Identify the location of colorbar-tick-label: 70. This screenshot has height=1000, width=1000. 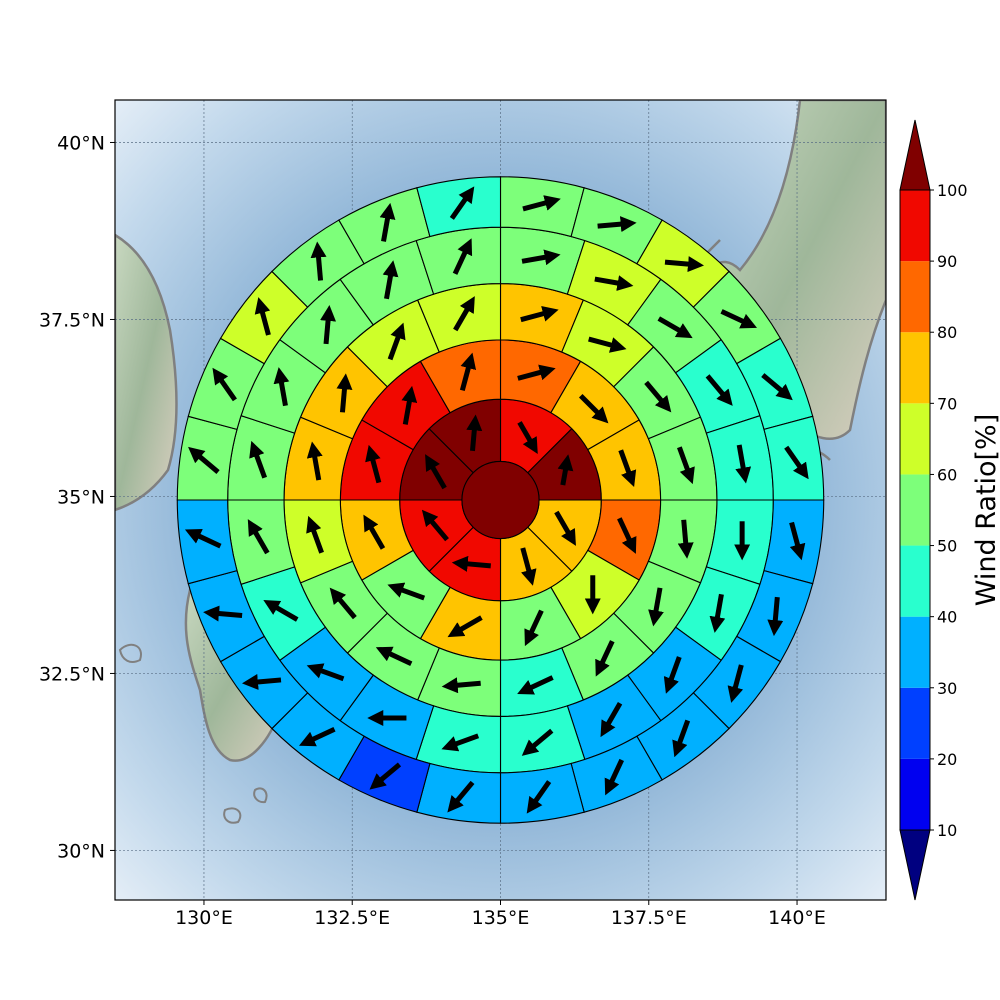
(947, 403).